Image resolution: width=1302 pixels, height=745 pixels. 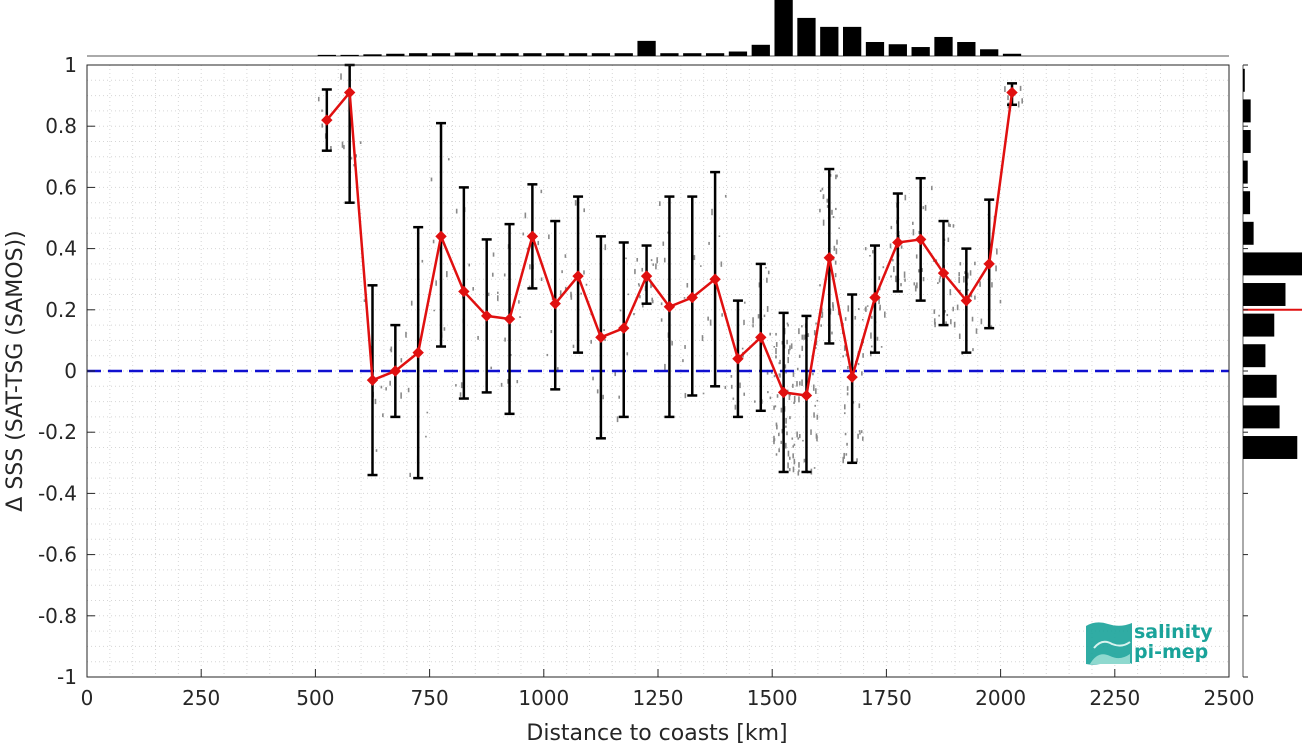 I want to click on y-tick-labels: -1 -0.8 -0.6 -0.4 -0.2 0 0.2 0.4 0.6 0.8 1, so click(x=57, y=371).